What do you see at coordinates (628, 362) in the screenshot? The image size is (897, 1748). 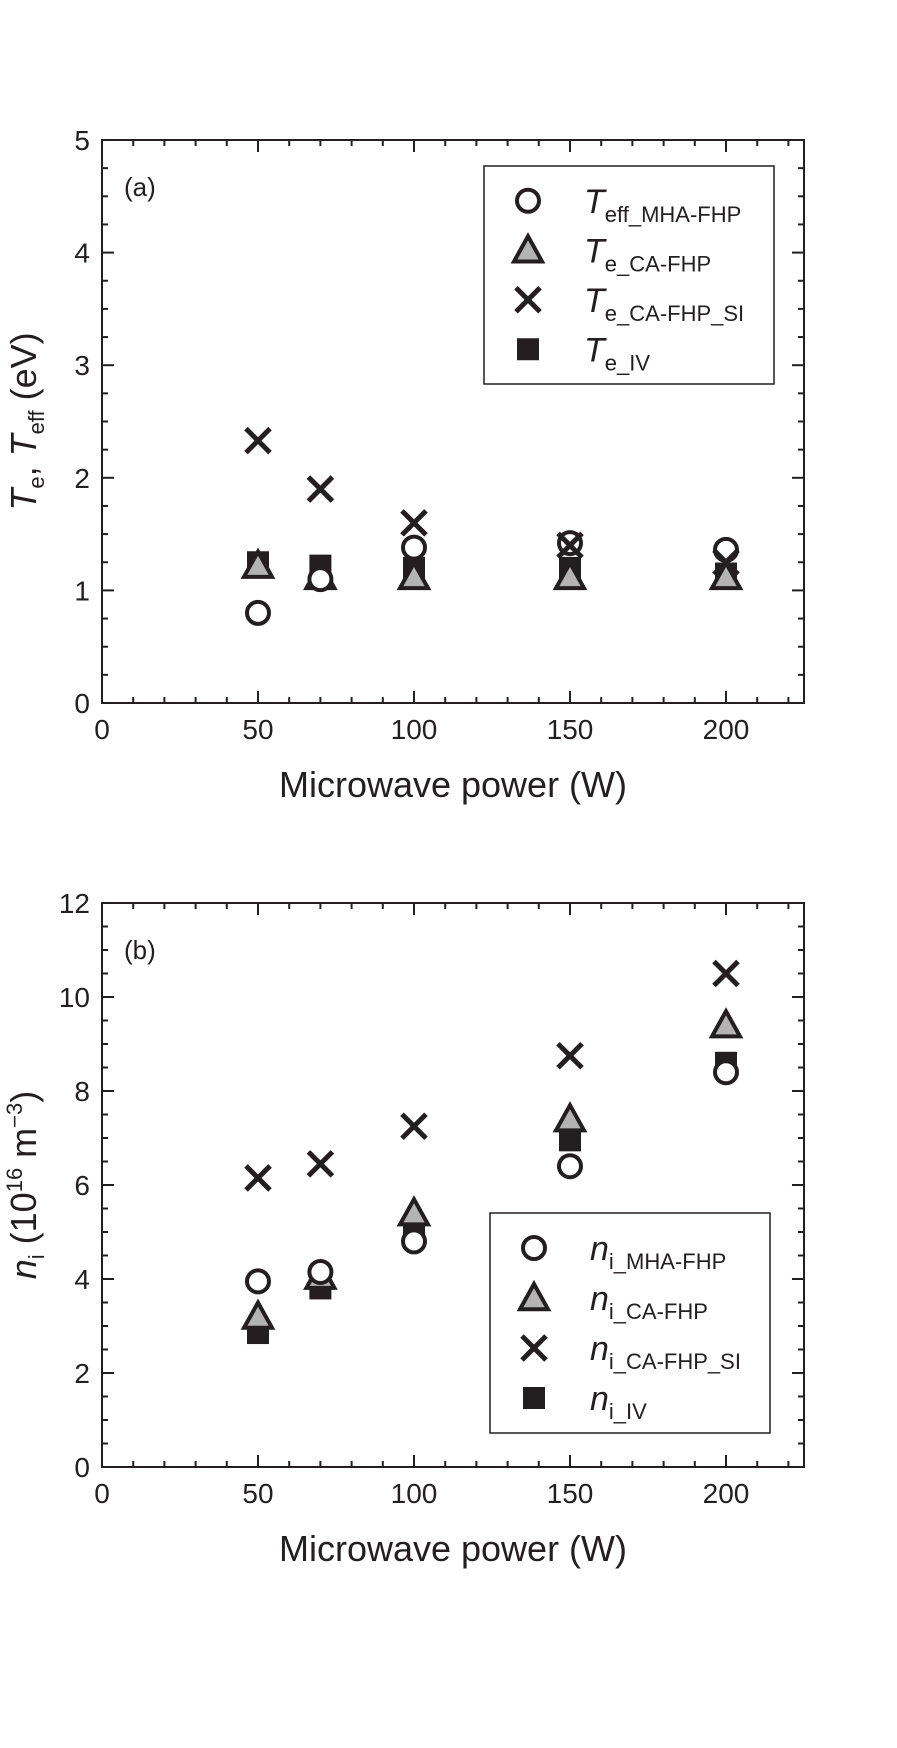 I see `legend-subscript: e_IV` at bounding box center [628, 362].